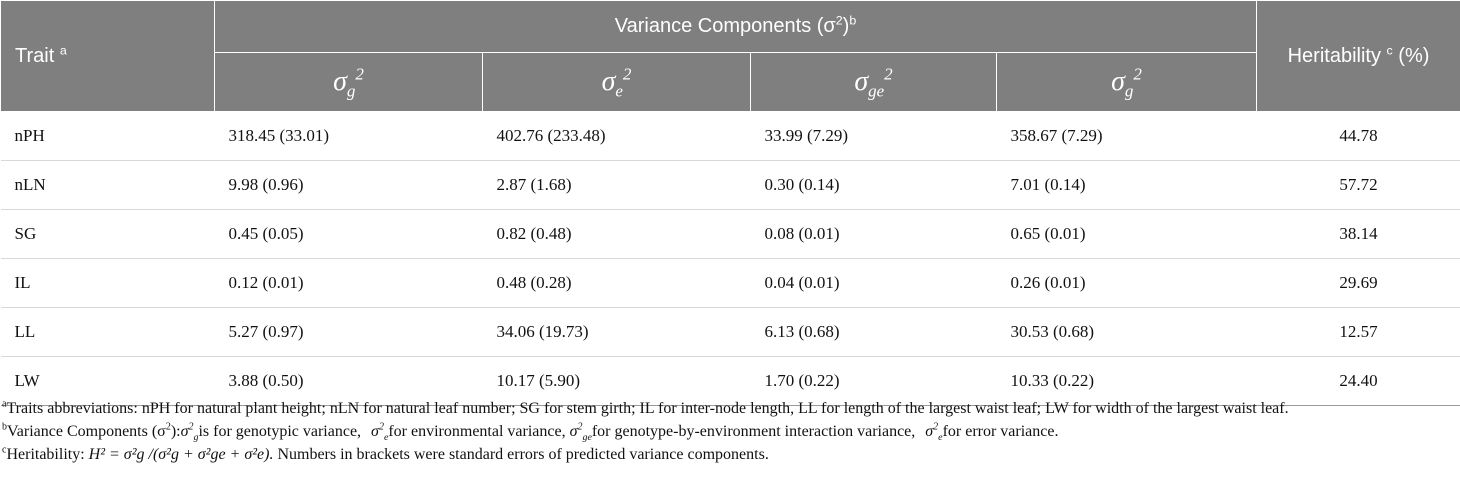 The image size is (1460, 480). Describe the element at coordinates (1126, 234) in the screenshot. I see `cell-sigma-g-2: 0.65 (0.01)` at that location.